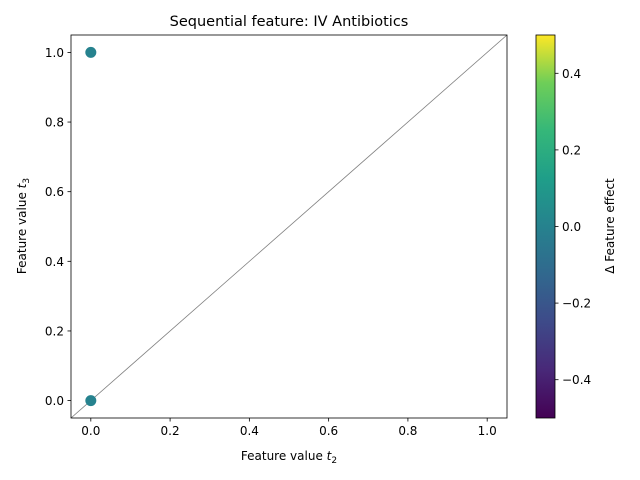 This screenshot has height=480, width=640. What do you see at coordinates (90, 431) in the screenshot?
I see `x-tick-label: 0.0` at bounding box center [90, 431].